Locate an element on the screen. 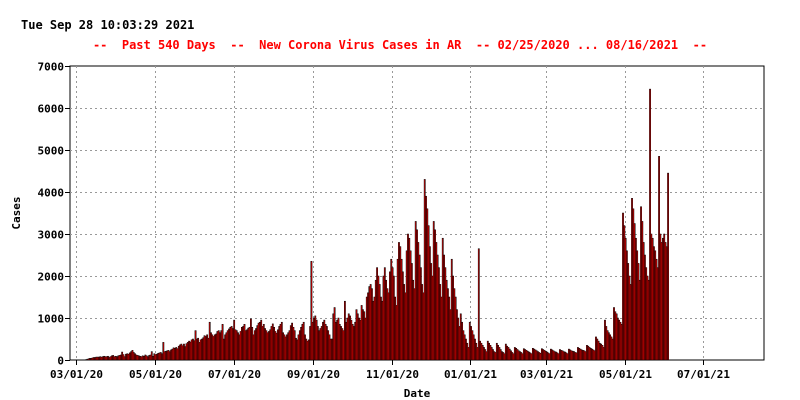 The image size is (800, 400). x-tick-label: 07/01/21 is located at coordinates (703, 374).